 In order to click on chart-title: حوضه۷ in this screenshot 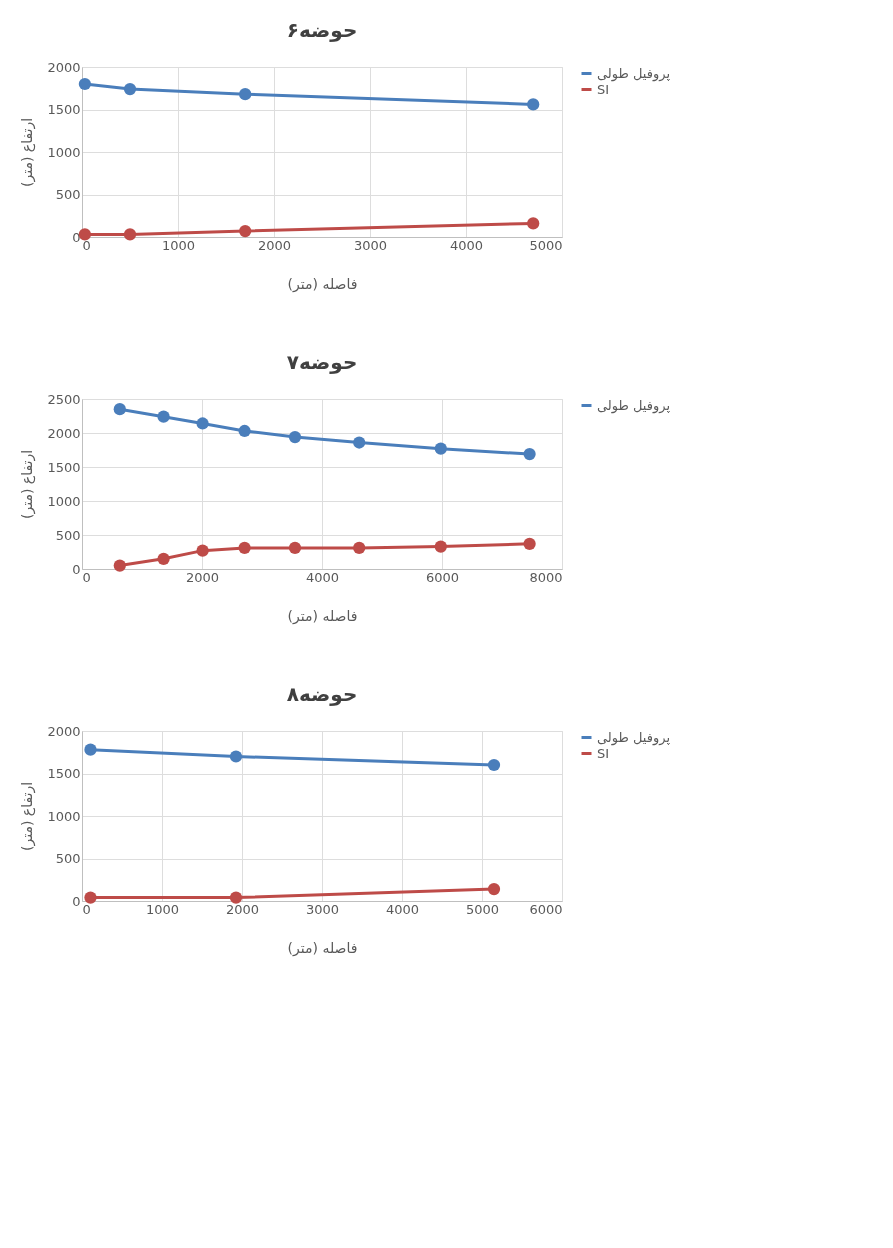, I will do `click(322, 362)`.